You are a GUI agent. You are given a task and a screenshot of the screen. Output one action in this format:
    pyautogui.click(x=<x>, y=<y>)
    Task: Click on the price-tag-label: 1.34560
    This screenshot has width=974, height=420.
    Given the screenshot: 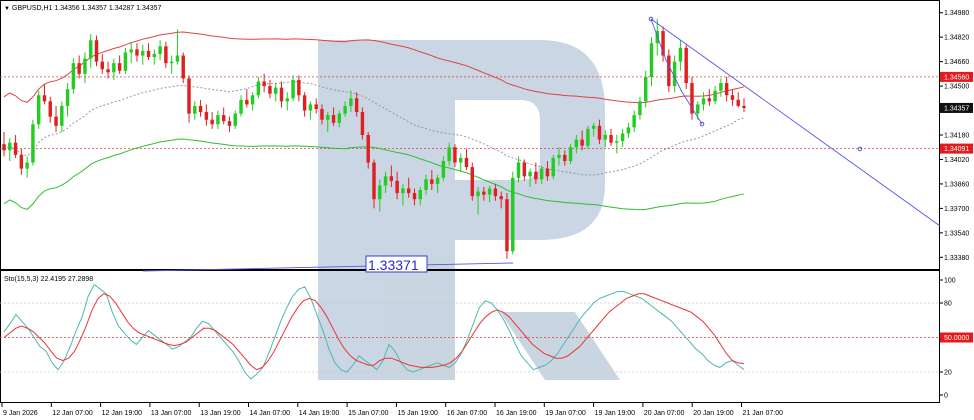 What is the action you would take?
    pyautogui.click(x=956, y=77)
    